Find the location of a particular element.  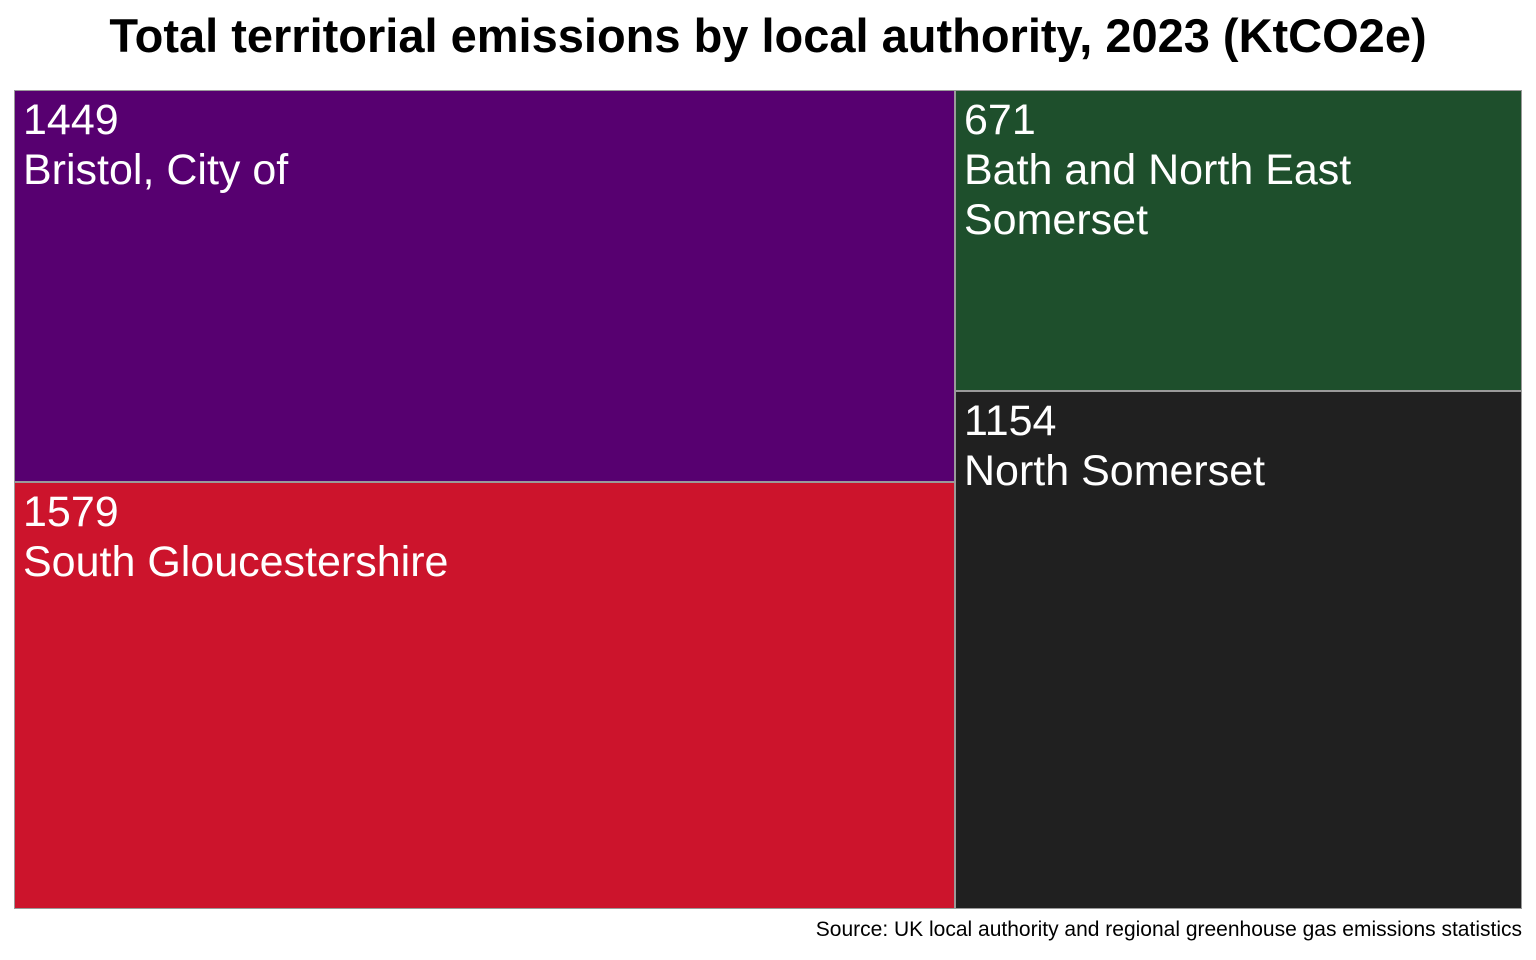

tile-name-label: South Gloucestershire is located at coordinates (236, 562).